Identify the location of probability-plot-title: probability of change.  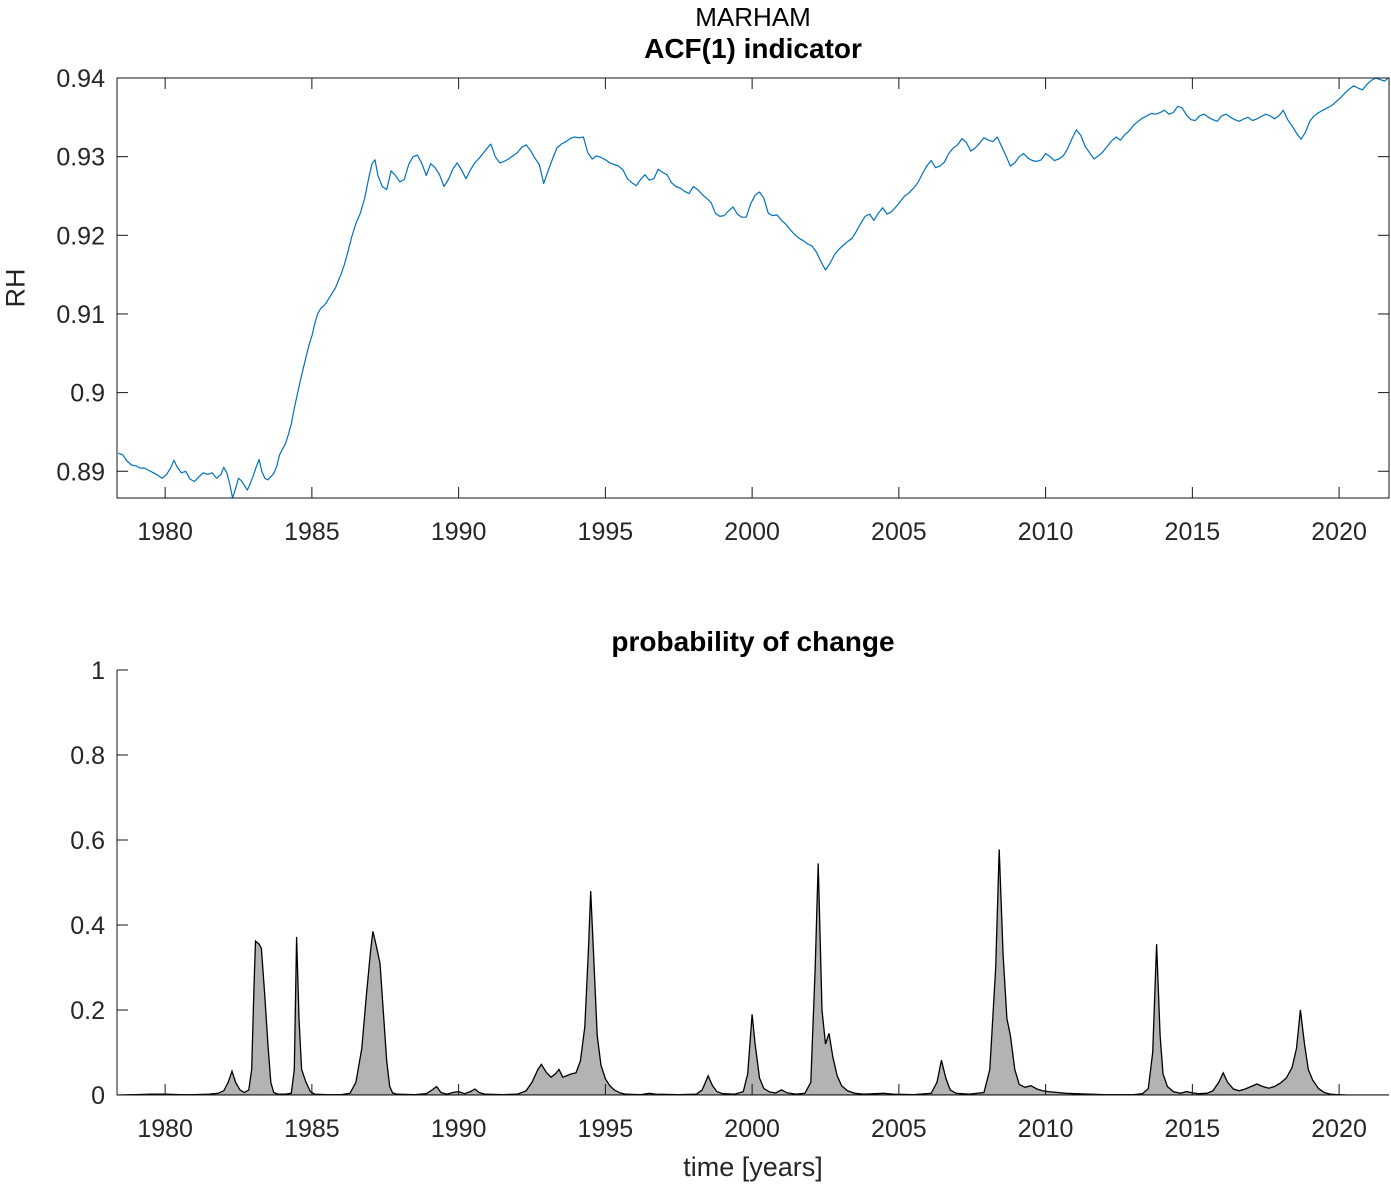
(753, 641).